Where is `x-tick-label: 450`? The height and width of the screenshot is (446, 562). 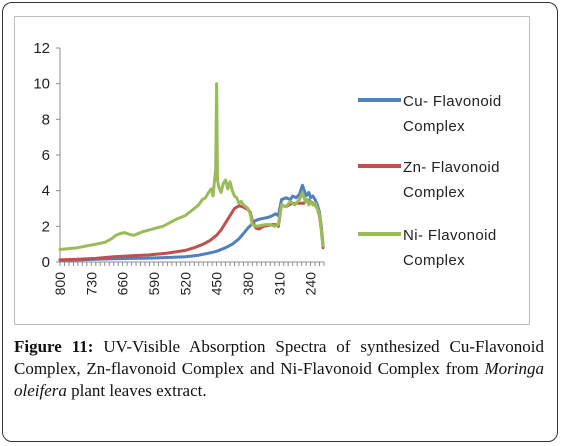
x-tick-label: 450 is located at coordinates (217, 284).